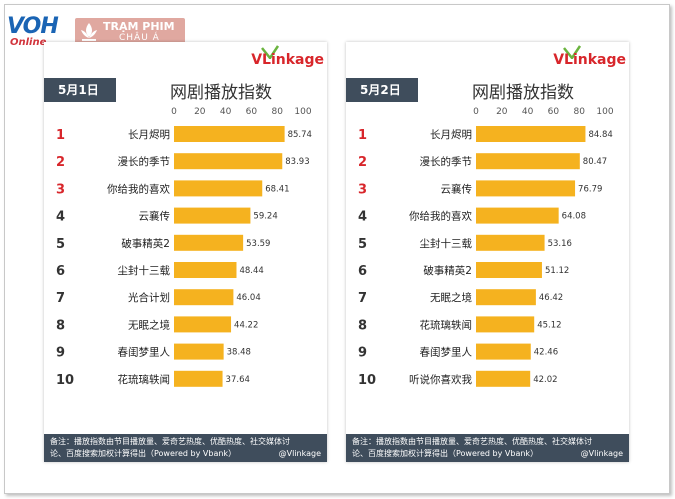 This screenshot has height=499, width=675. Describe the element at coordinates (551, 298) in the screenshot. I see `data-label: 46.42` at that location.